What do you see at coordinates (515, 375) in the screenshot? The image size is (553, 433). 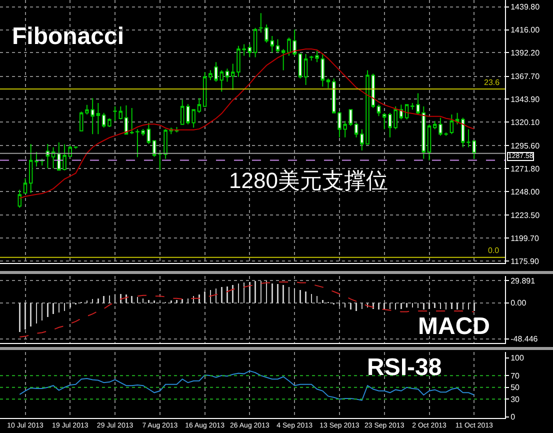 I see `y-tick-label: 70` at bounding box center [515, 375].